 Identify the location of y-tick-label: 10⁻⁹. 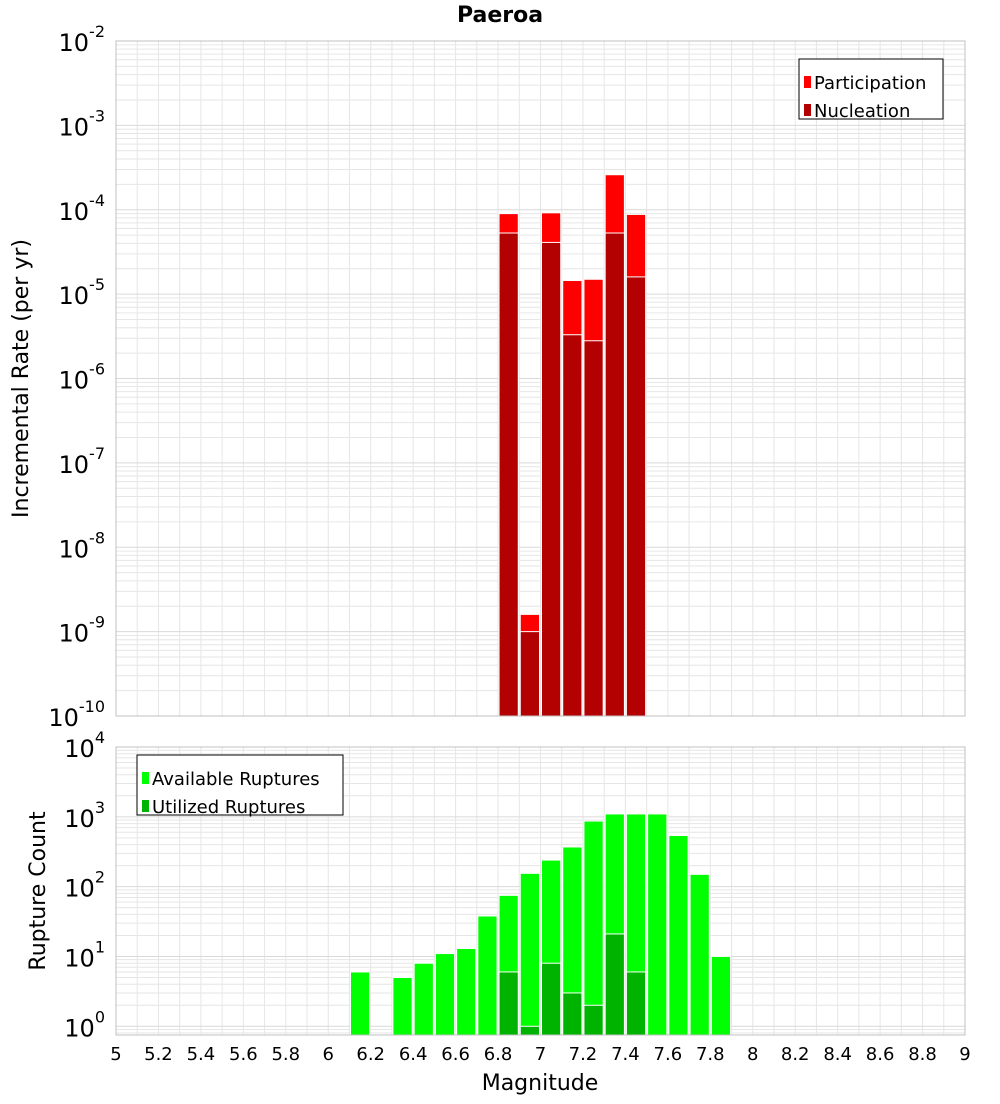
(82, 630).